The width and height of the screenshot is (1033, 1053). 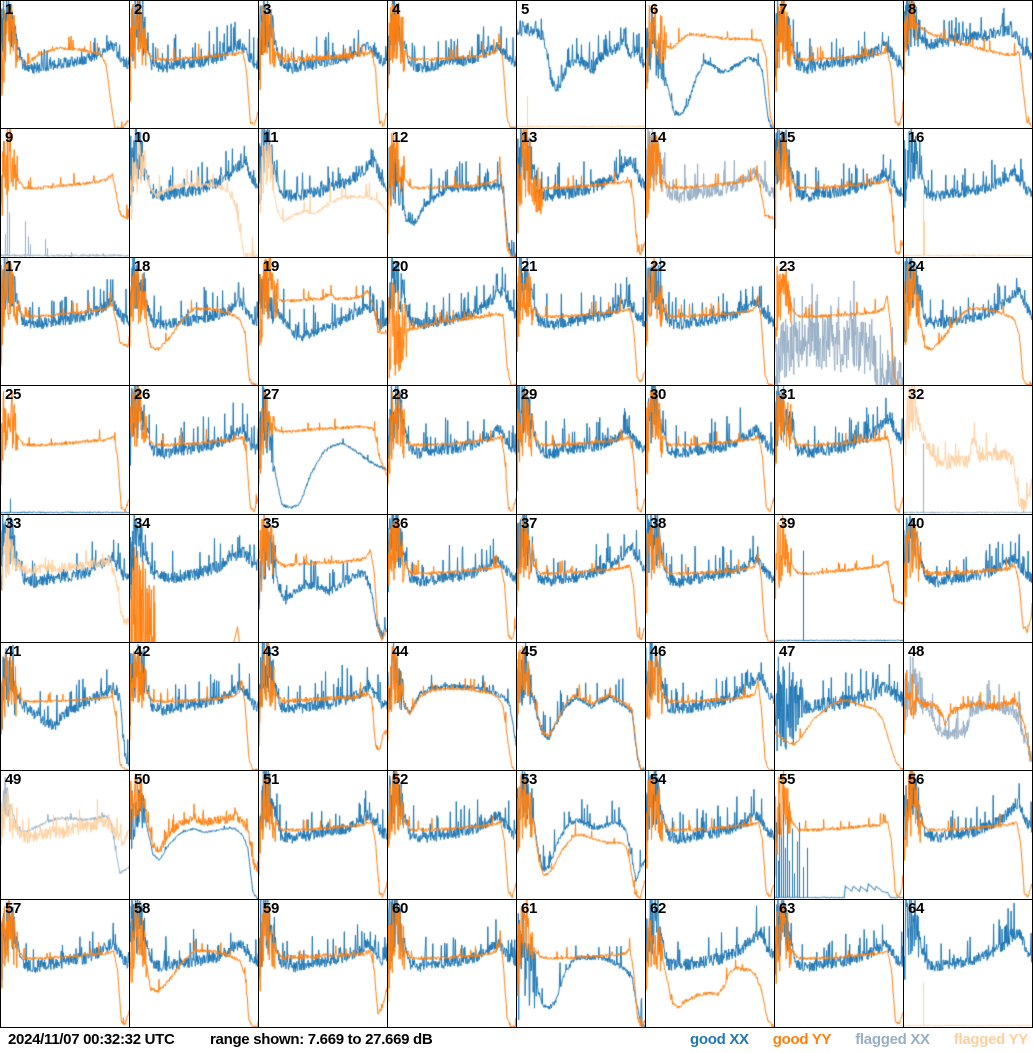 I want to click on cell-number: 16, so click(x=916, y=138).